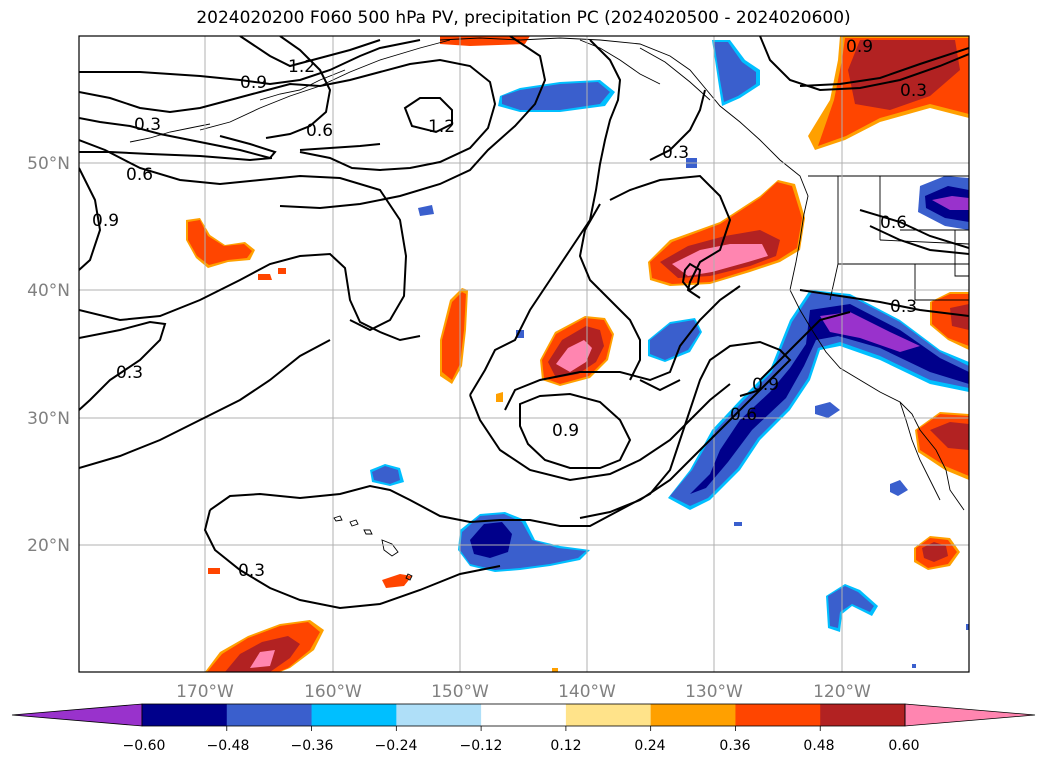 This screenshot has width=1047, height=765. I want to click on lon-label: 170°W, so click(205, 692).